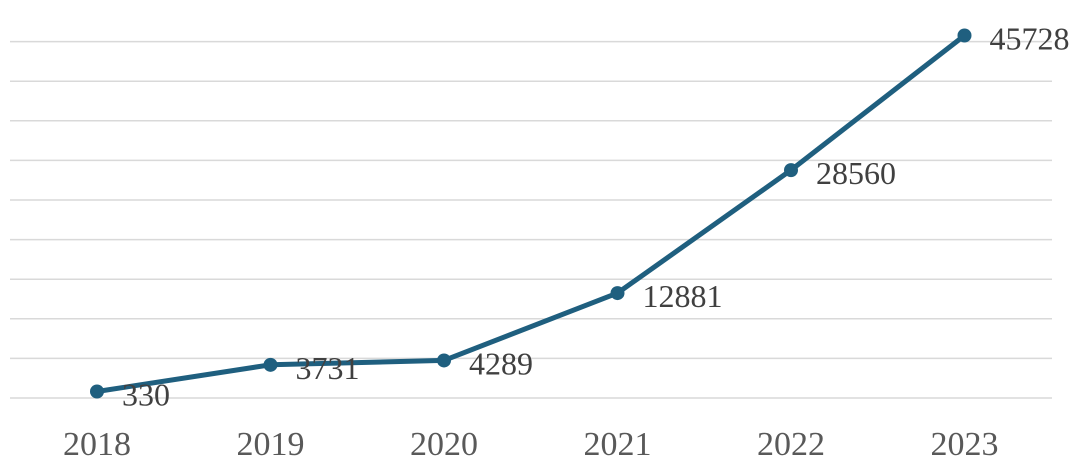 The image size is (1073, 465). I want to click on x-tick-label: 2020, so click(444, 444).